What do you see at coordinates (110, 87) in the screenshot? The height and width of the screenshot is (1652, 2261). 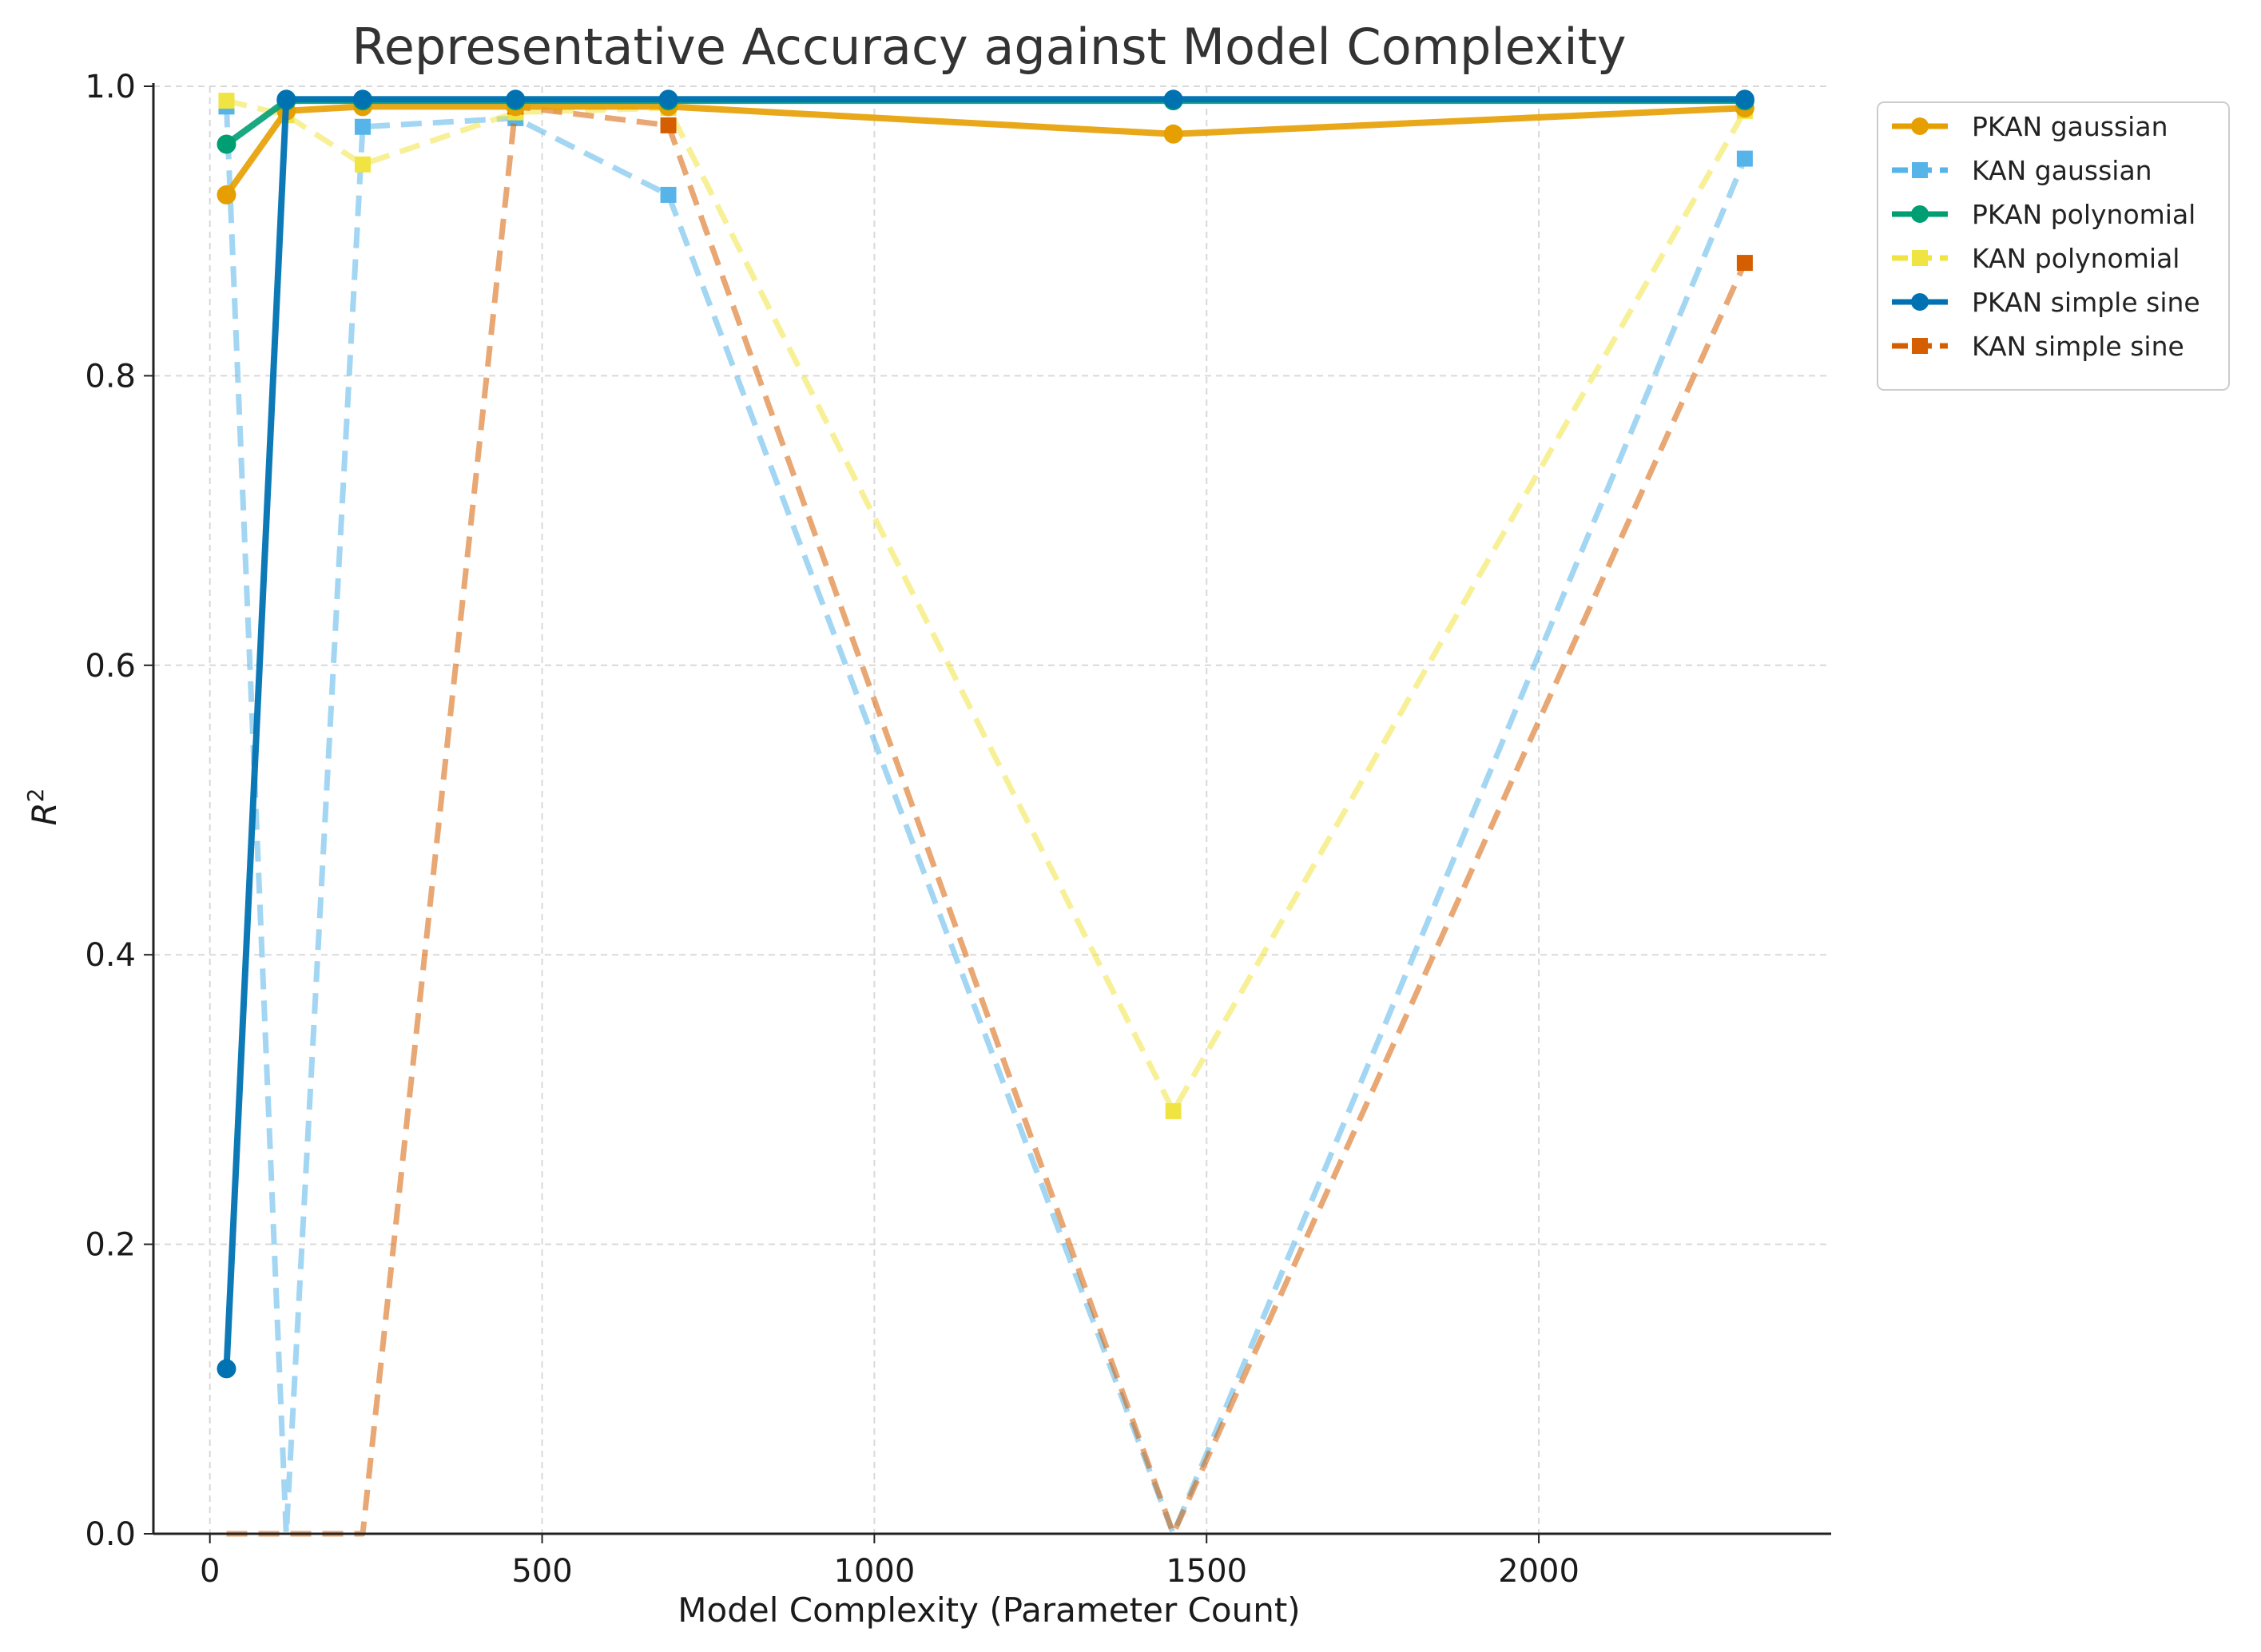 I see `y-tick-label: 1.0` at bounding box center [110, 87].